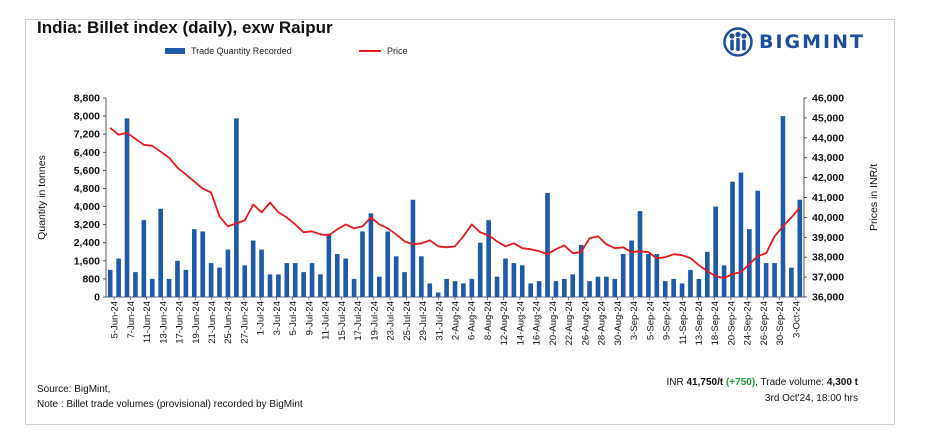  What do you see at coordinates (791, 382) in the screenshot?
I see `summary-volume-label: , Trade volume:` at bounding box center [791, 382].